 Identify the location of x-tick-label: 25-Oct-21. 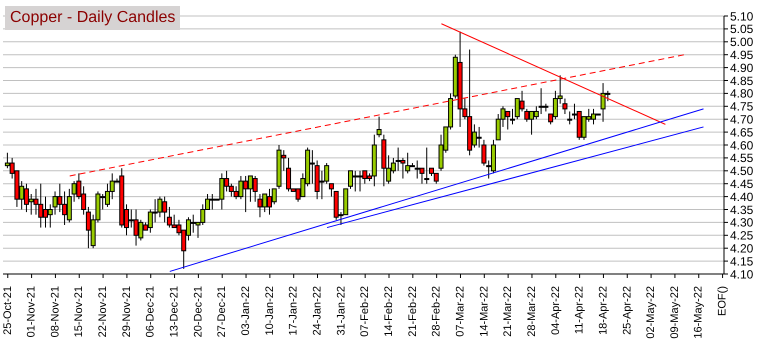
(8, 310).